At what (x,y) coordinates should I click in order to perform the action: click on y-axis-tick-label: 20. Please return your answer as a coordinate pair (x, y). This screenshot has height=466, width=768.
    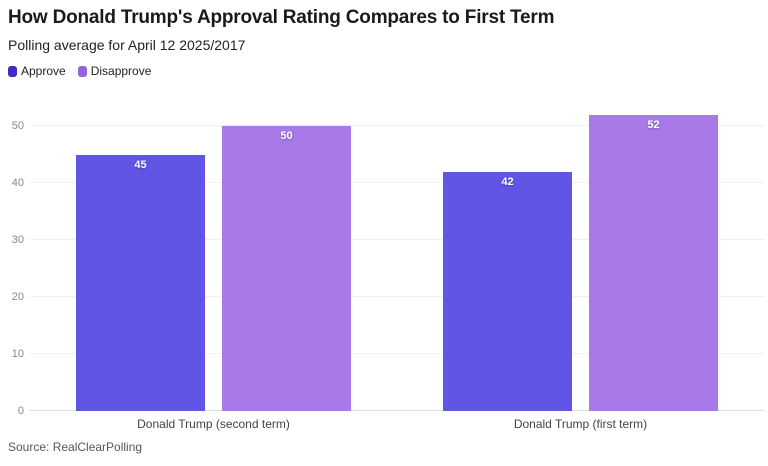
    Looking at the image, I should click on (17, 297).